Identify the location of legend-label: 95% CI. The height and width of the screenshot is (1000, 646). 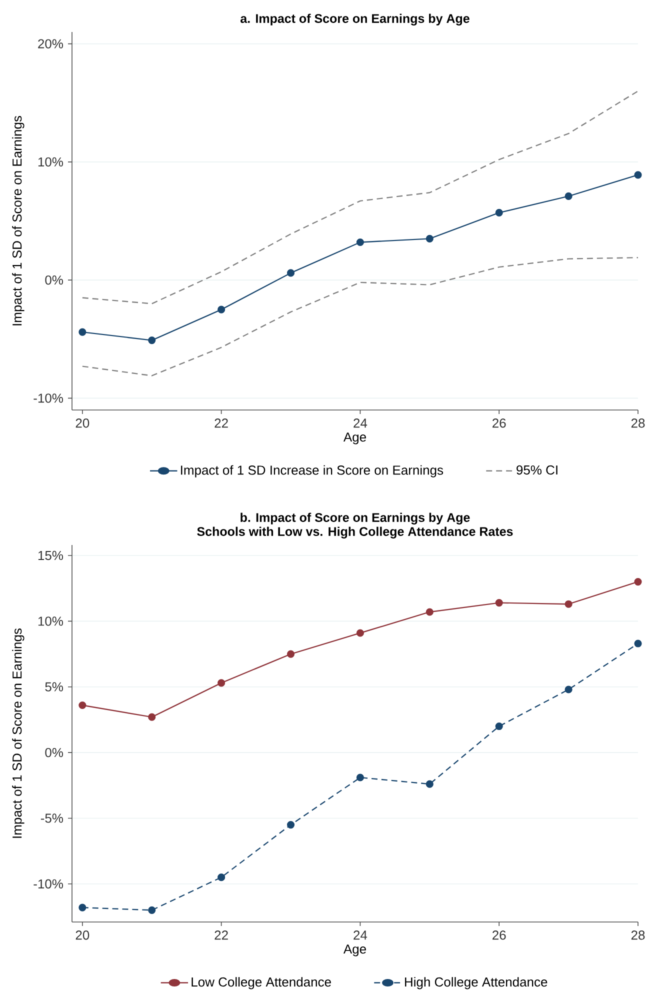
(537, 470).